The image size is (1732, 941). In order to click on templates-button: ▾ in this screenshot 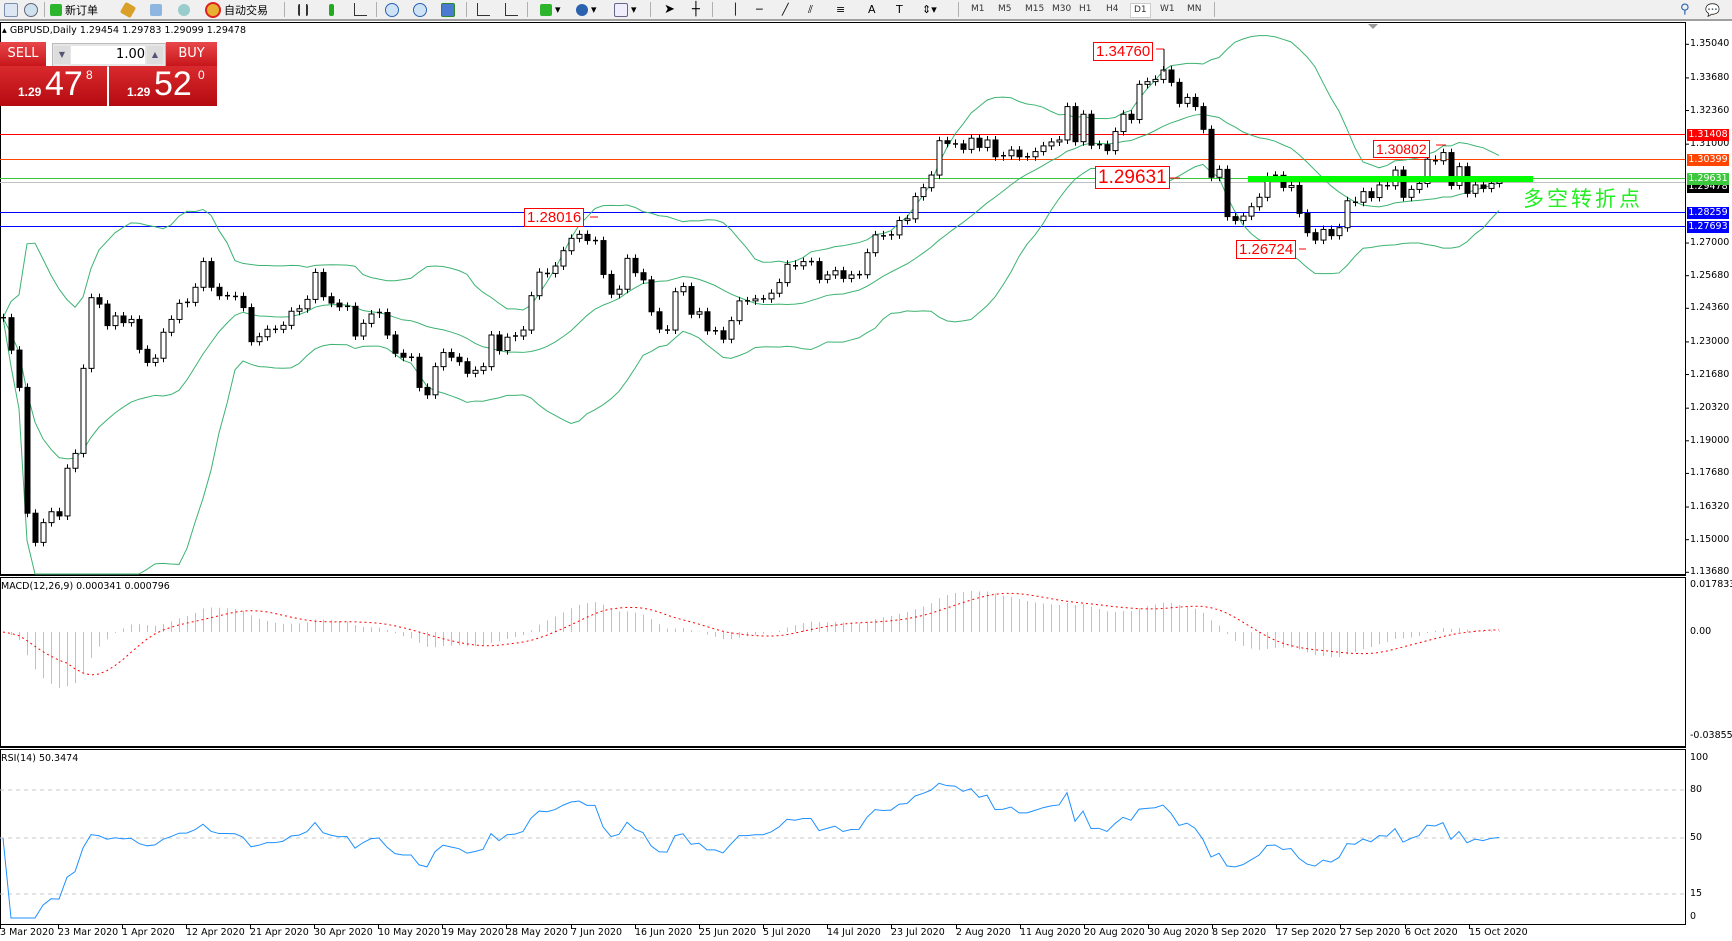, I will do `click(625, 9)`.